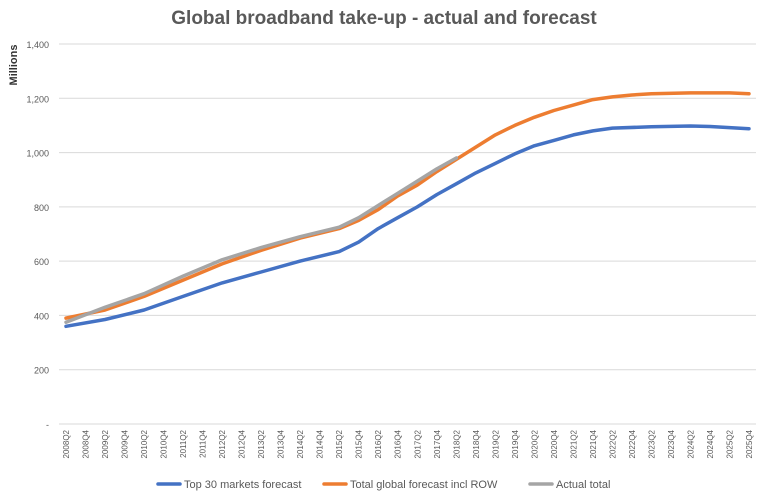 This screenshot has width=768, height=501. I want to click on y-tick-label: 800, so click(41, 208).